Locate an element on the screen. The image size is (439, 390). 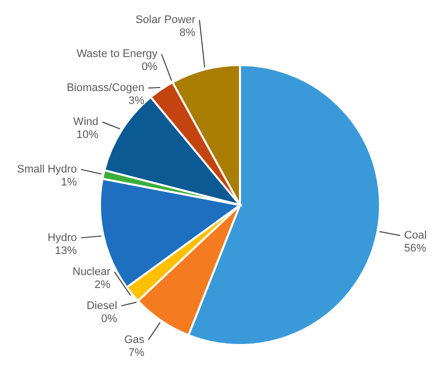
data-label: 7% is located at coordinates (136, 352).